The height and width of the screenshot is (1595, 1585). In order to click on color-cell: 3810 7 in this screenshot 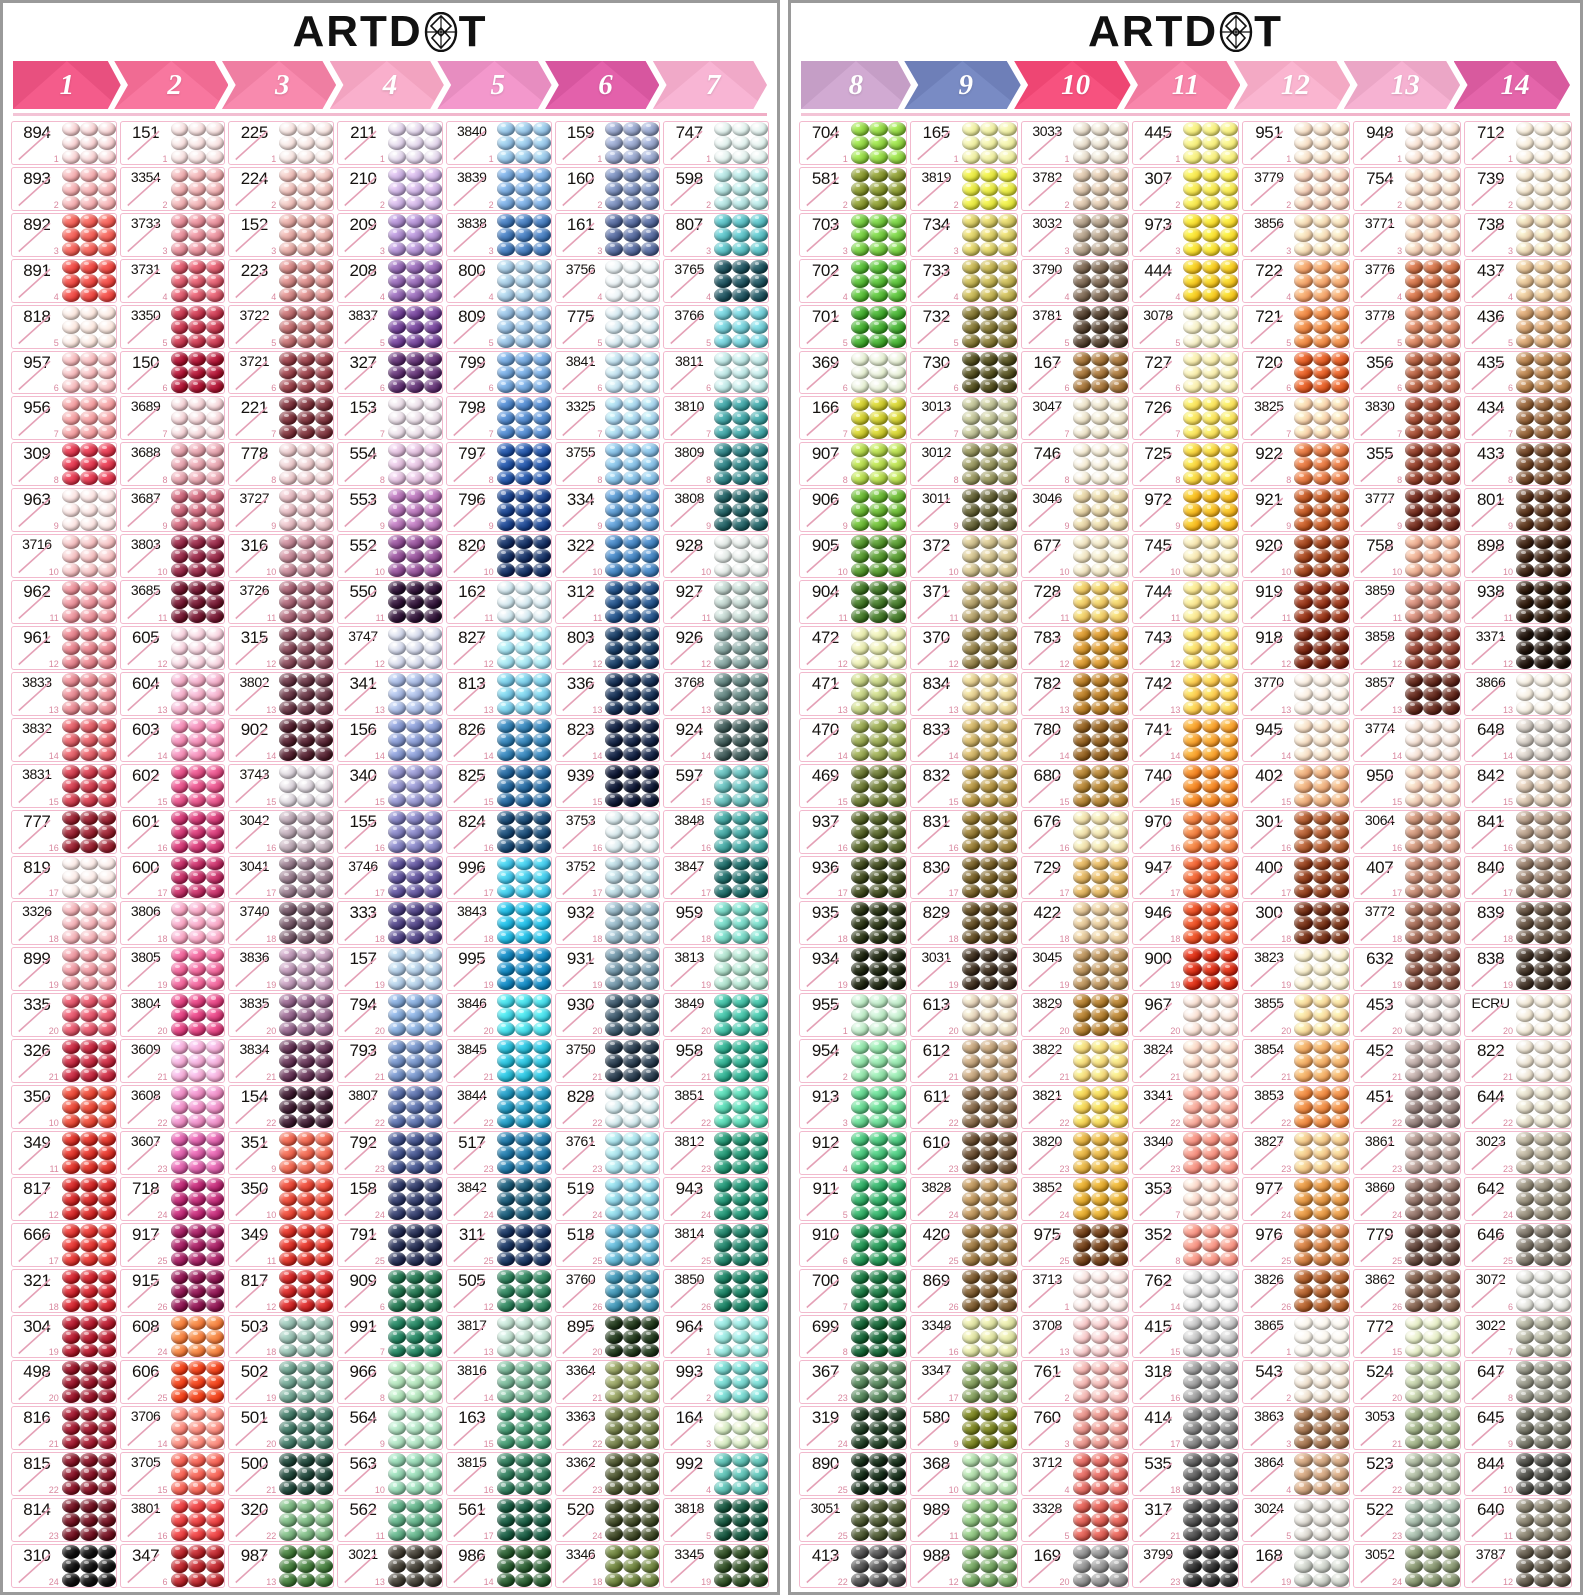, I will do `click(716, 418)`.